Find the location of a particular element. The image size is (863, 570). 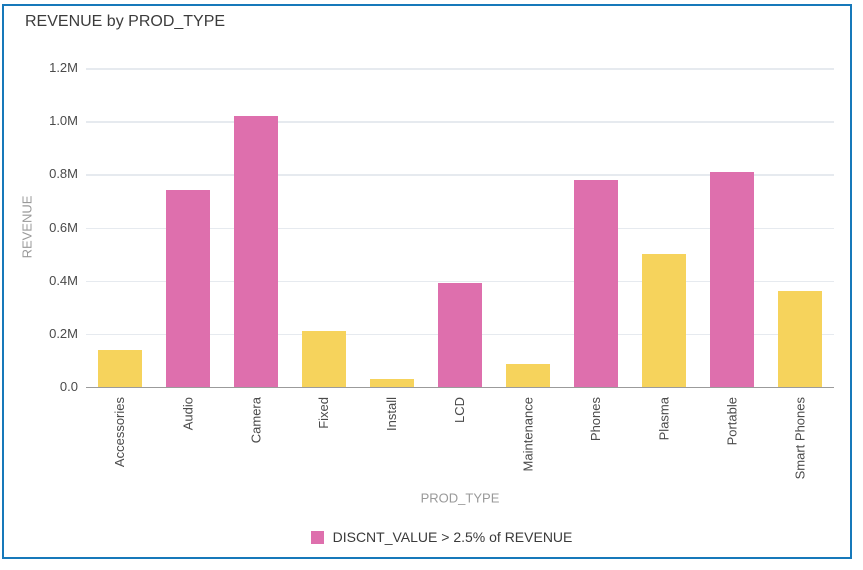

y-axis-title: REVENUE is located at coordinates (27, 227).